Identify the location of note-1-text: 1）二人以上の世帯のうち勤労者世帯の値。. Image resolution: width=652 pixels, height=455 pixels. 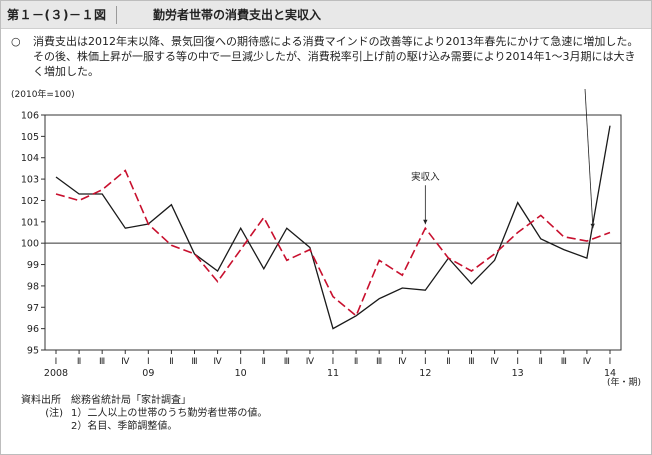
(169, 413).